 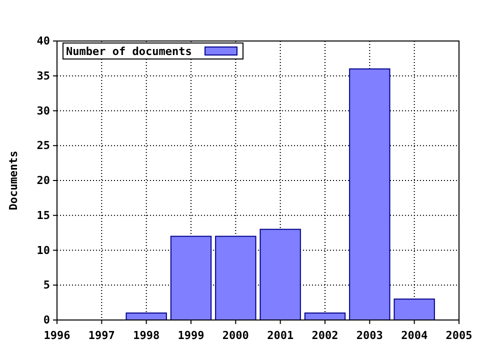 What do you see at coordinates (235, 335) in the screenshot?
I see `x-tick-label: 2000` at bounding box center [235, 335].